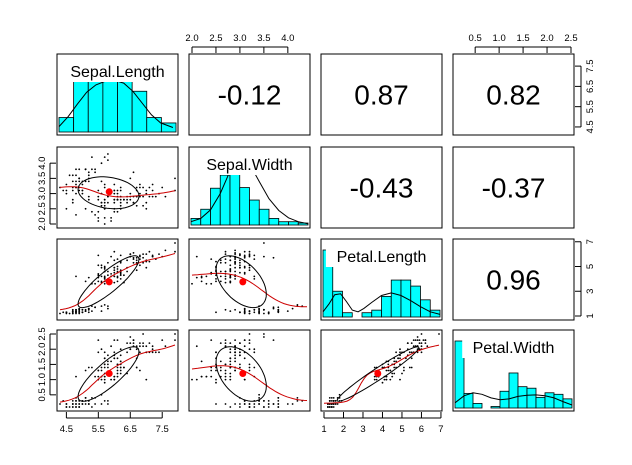 This screenshot has width=632, height=465. Describe the element at coordinates (109, 373) in the screenshot. I see `mean-point` at that location.